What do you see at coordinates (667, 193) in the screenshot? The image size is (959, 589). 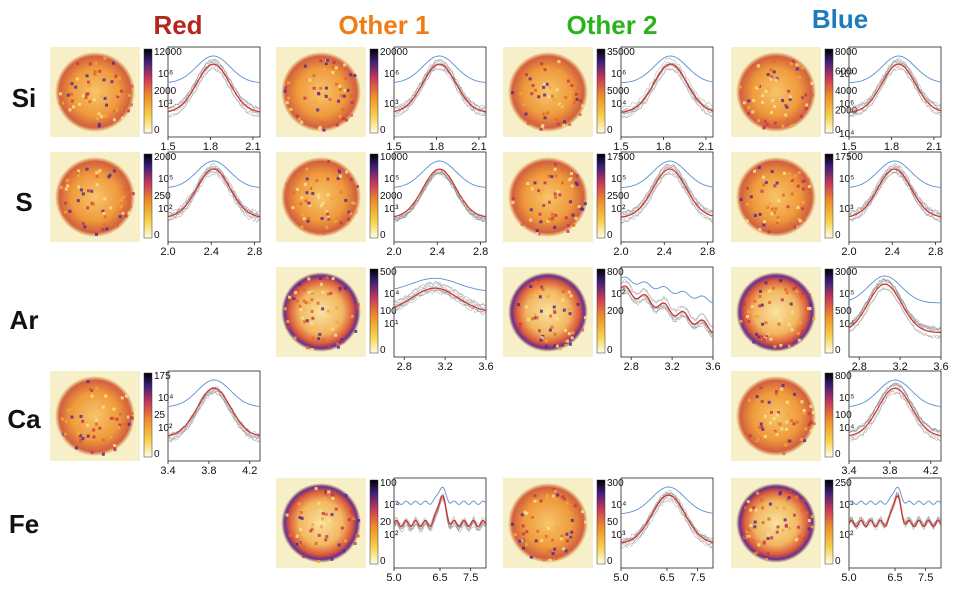 I see `mean-spectrum` at bounding box center [667, 193].